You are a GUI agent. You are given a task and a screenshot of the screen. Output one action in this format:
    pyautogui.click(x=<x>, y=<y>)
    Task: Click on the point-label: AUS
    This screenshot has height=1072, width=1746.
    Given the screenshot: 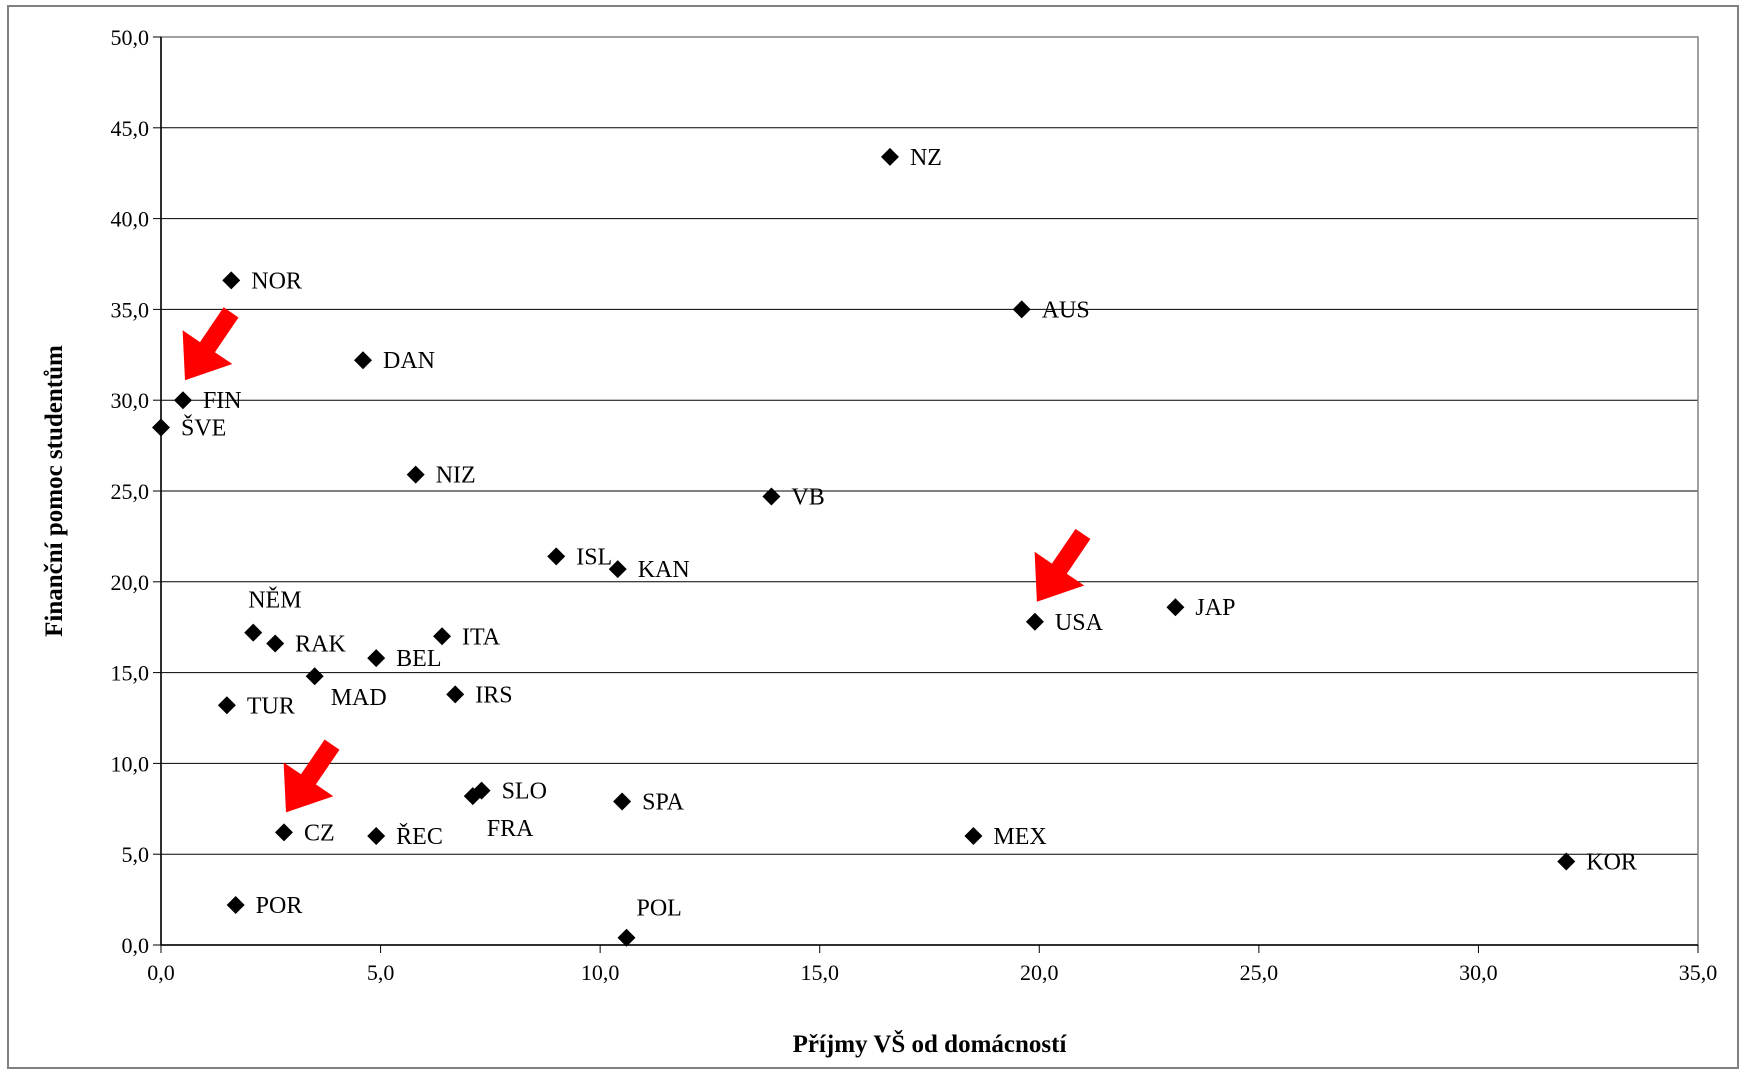 What is the action you would take?
    pyautogui.click(x=1066, y=310)
    